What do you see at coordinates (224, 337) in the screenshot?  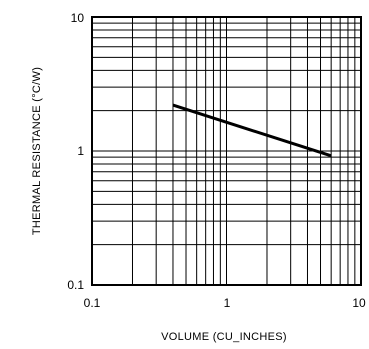 I see `x-axis-title: VOLUME (CU_INCHES)` at bounding box center [224, 337].